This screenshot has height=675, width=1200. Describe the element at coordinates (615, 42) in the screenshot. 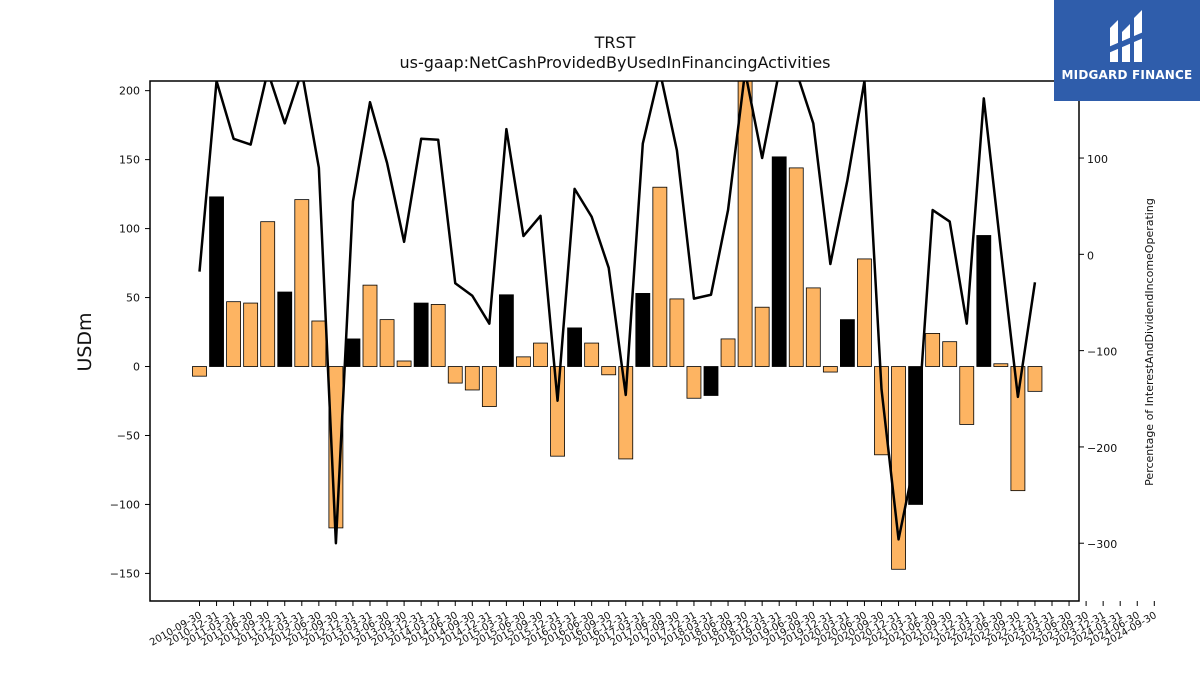

I see `chart-title: TRST` at that location.